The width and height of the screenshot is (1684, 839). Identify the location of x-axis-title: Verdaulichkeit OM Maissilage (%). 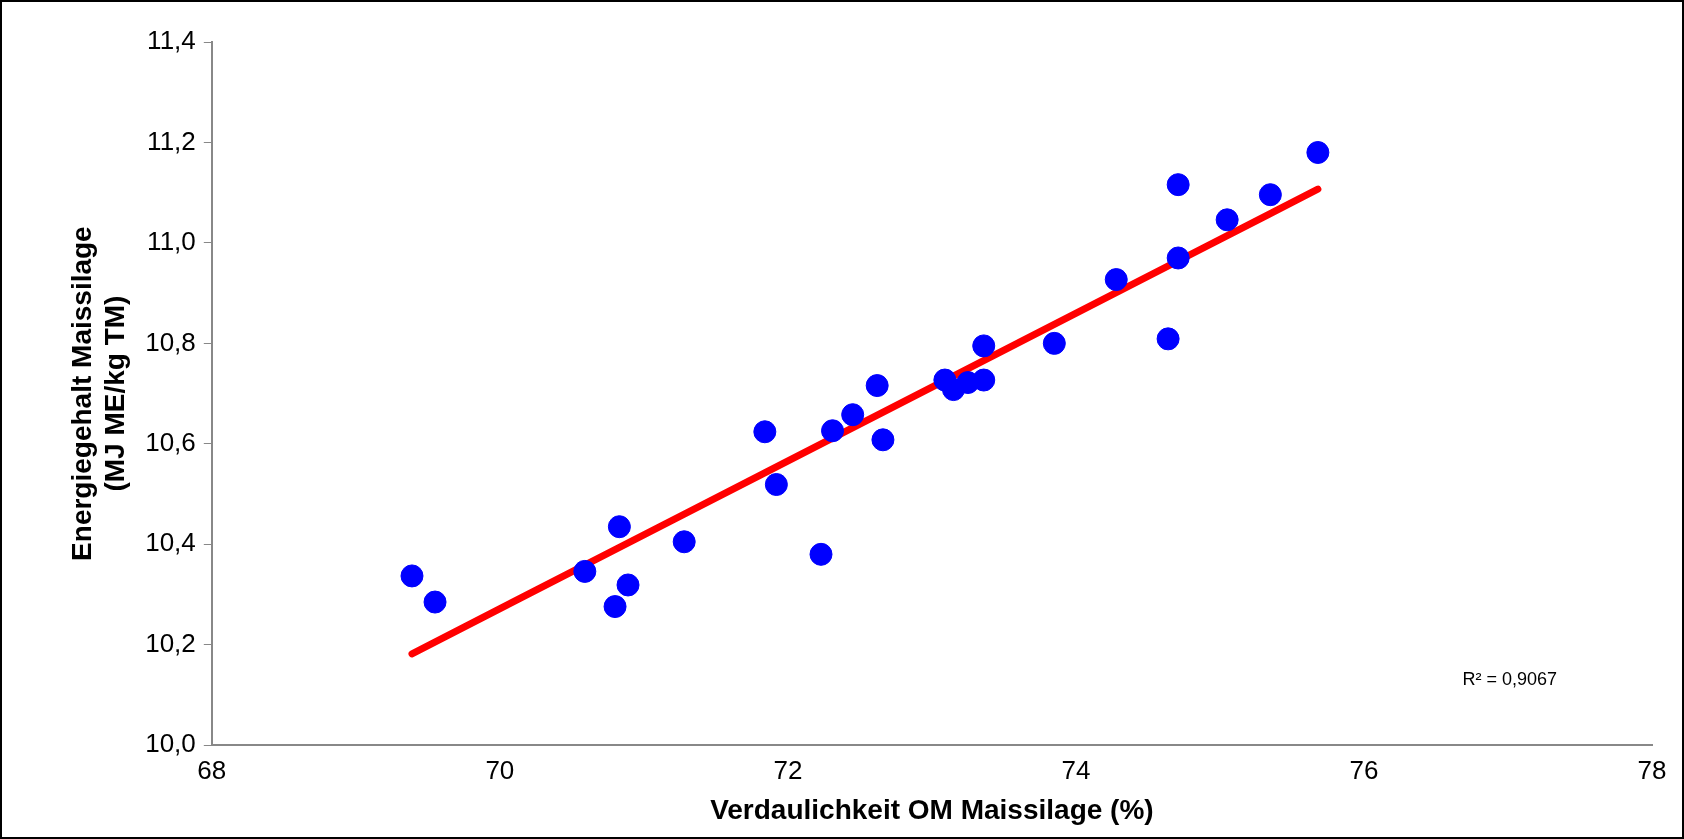
(932, 809).